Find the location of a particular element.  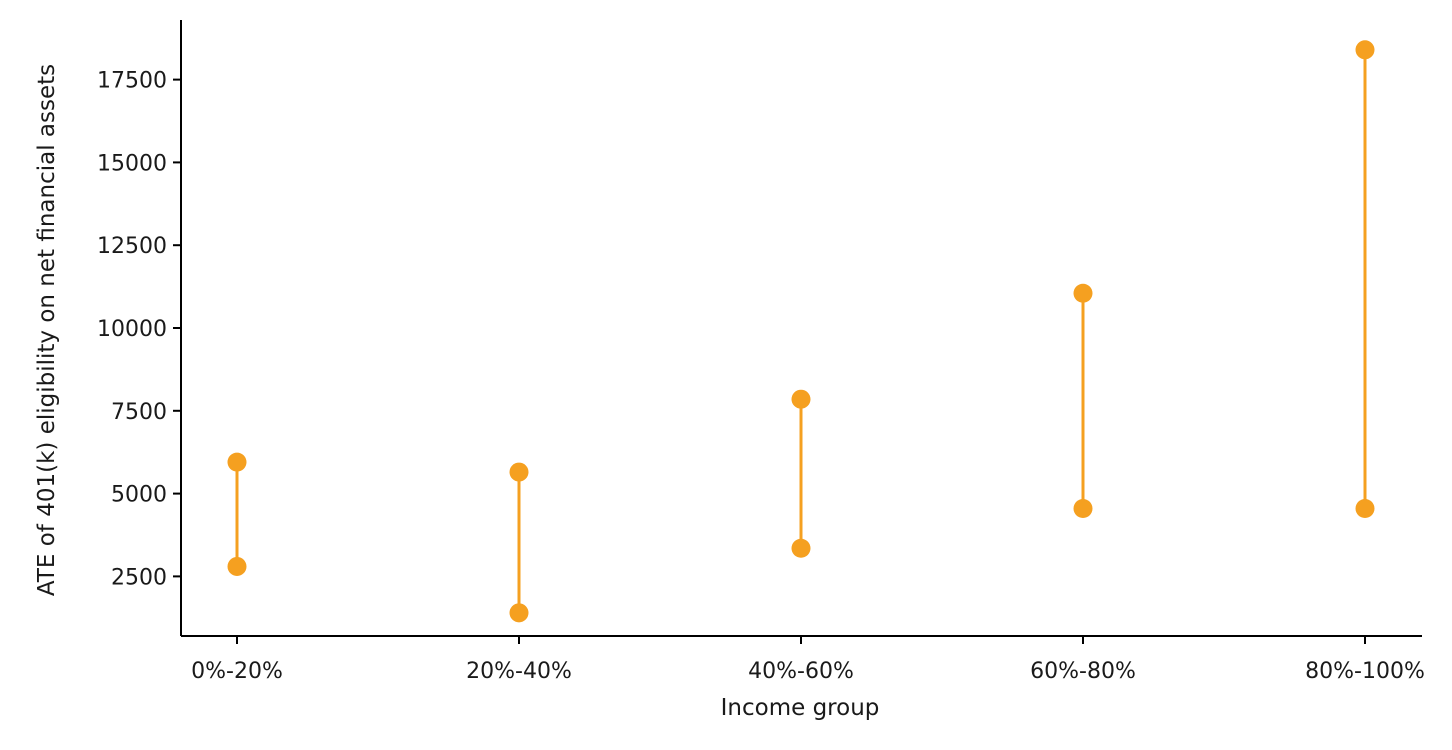

y-tick-label: 10000 is located at coordinates (132, 329).